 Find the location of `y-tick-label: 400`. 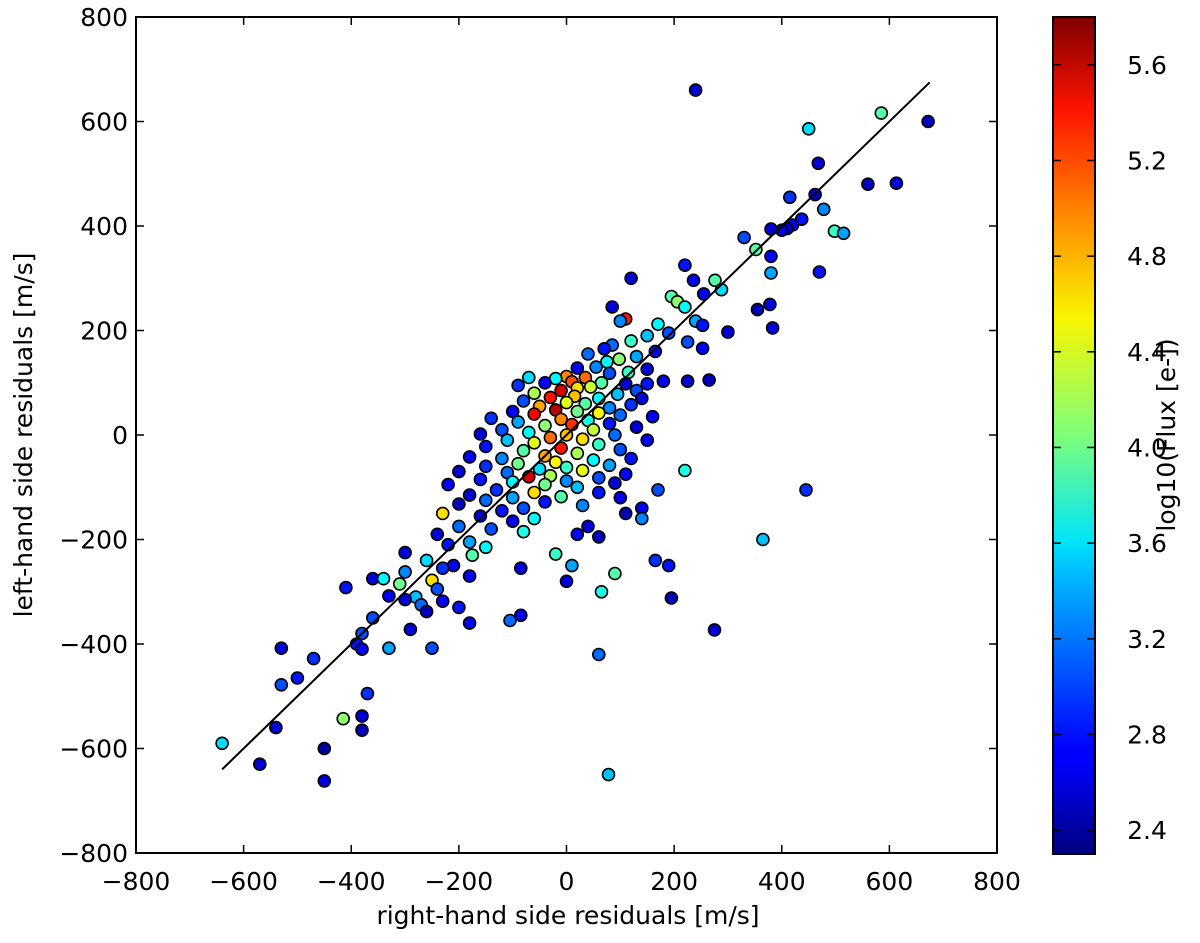

y-tick-label: 400 is located at coordinates (104, 226).